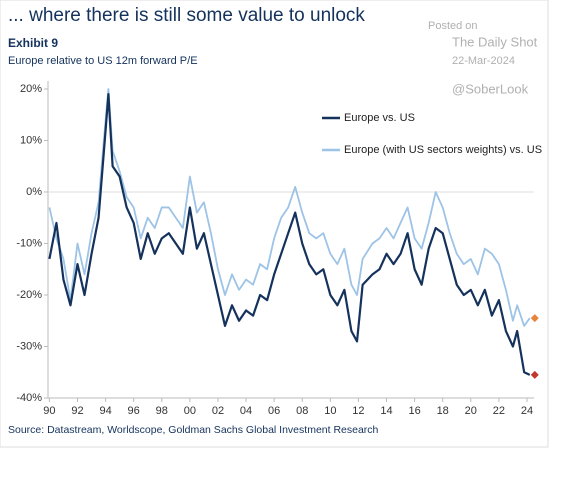 The image size is (564, 484). Describe the element at coordinates (483, 61) in the screenshot. I see `watermark: 22-Mar-2024` at that location.